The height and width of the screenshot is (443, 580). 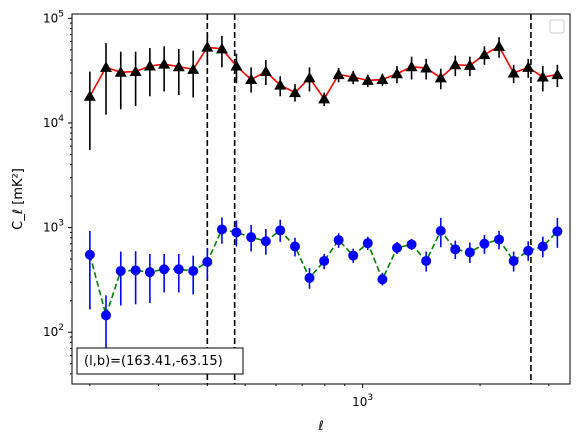 What do you see at coordinates (61, 14) in the screenshot?
I see `y-tick-label-exp-3: 5` at bounding box center [61, 14].